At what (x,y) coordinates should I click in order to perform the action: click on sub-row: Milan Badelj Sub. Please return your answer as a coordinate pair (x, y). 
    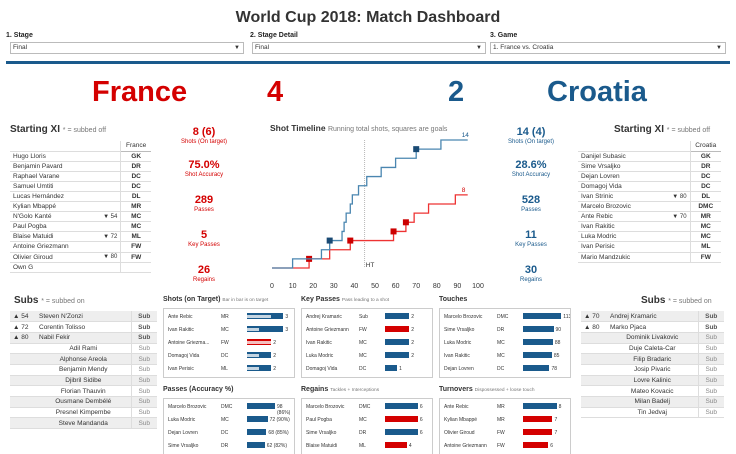
    Looking at the image, I should click on (652, 402).